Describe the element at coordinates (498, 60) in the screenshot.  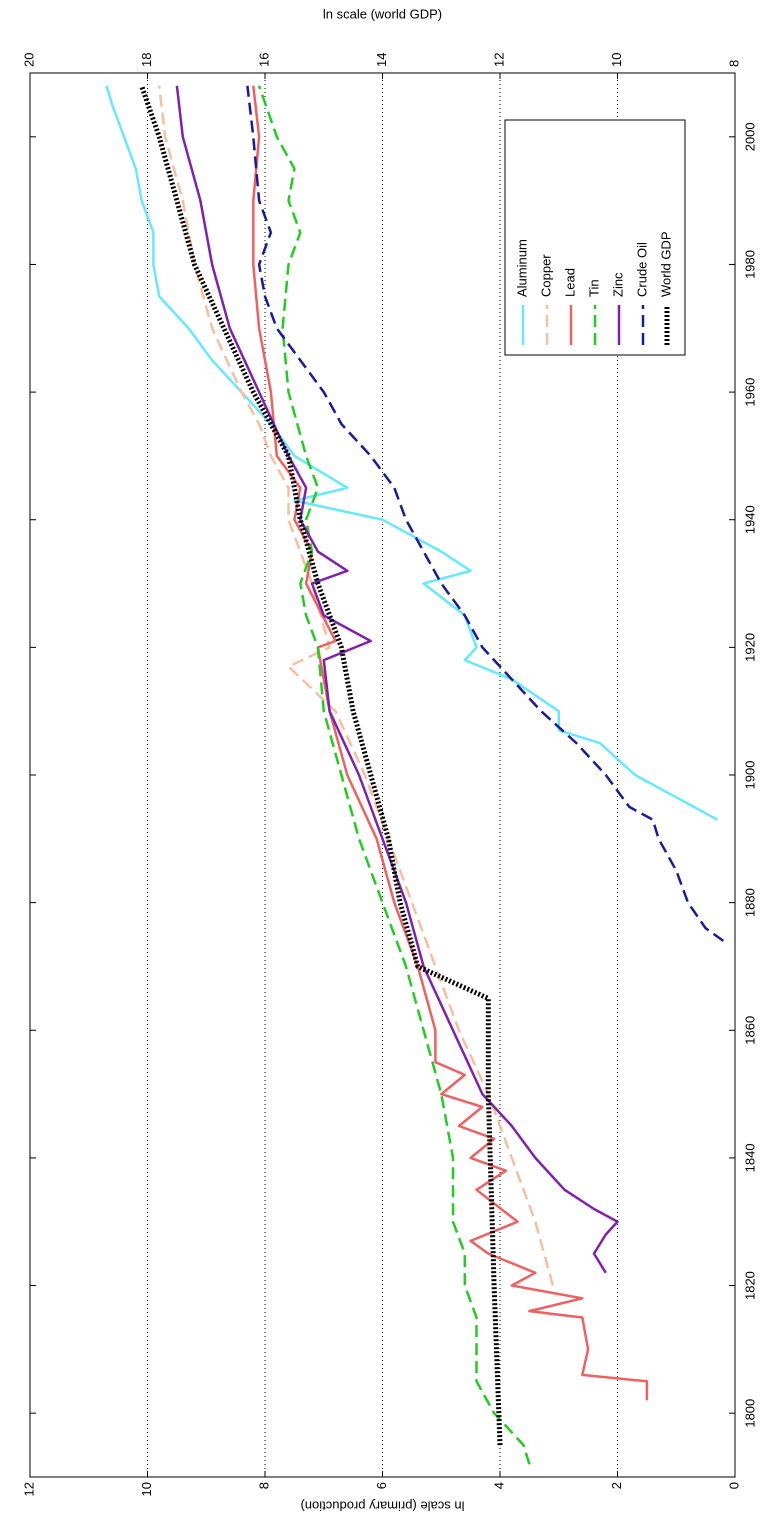
I see `y2-tick-label: 12` at that location.